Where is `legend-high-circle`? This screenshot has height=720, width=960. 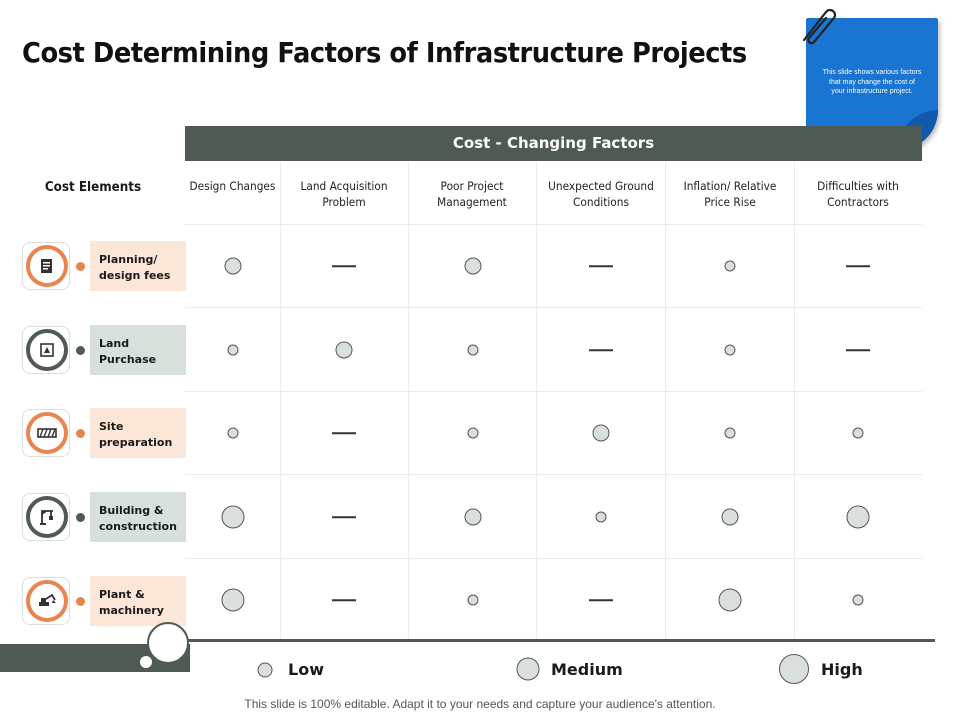
legend-high-circle is located at coordinates (794, 669).